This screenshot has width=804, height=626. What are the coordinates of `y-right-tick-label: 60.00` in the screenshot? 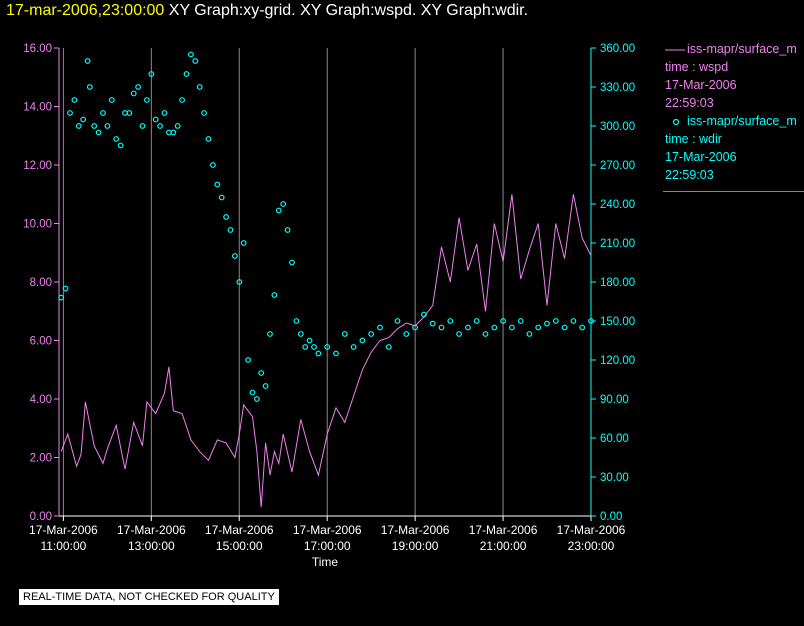 It's located at (614, 439).